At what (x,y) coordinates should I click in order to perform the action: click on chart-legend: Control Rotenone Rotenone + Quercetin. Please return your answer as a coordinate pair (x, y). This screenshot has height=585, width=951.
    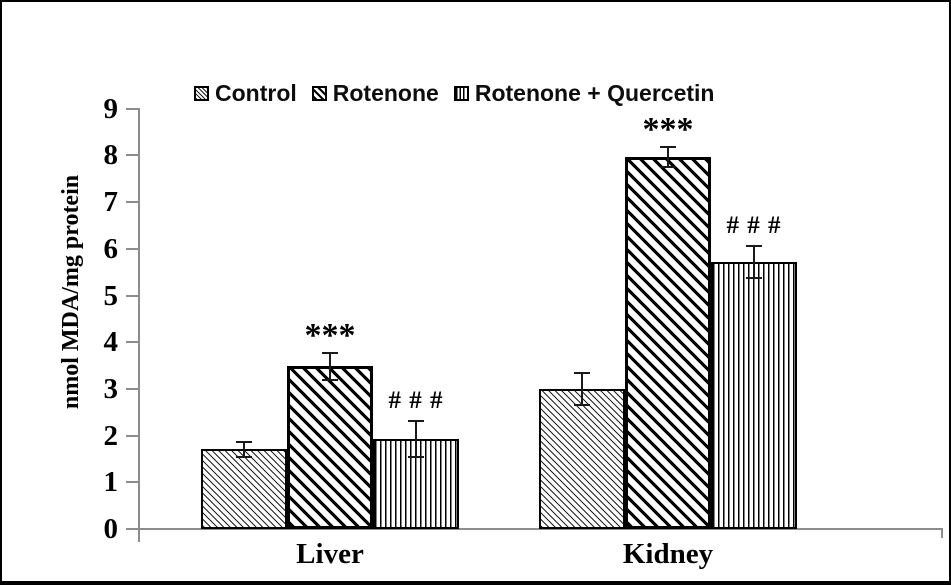
    Looking at the image, I should click on (454, 93).